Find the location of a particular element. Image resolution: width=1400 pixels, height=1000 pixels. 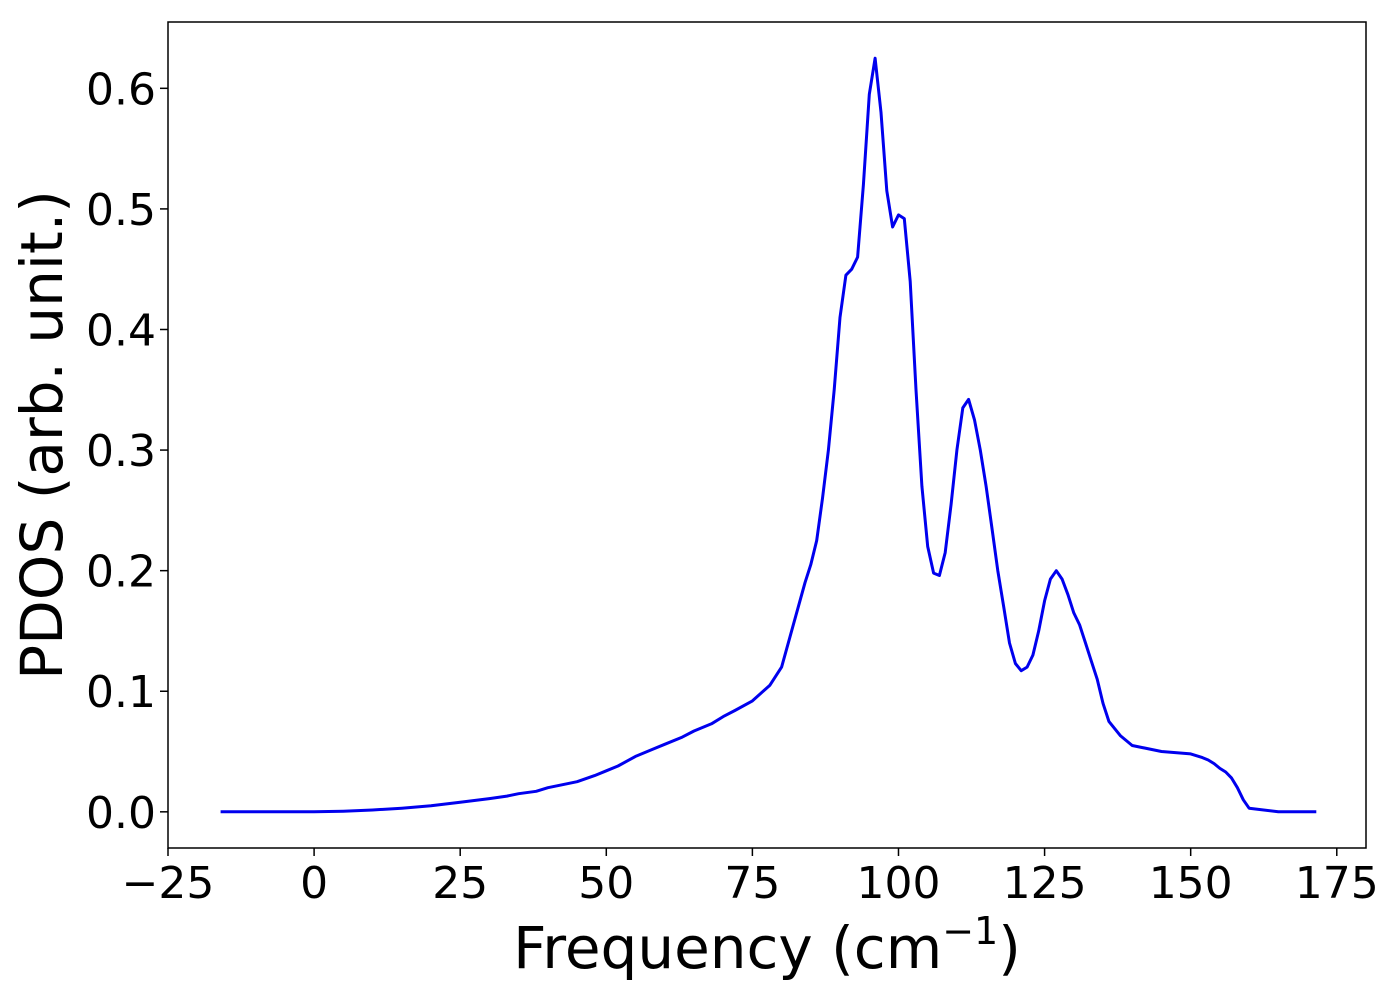

x-tick-label: 150 is located at coordinates (1191, 883).